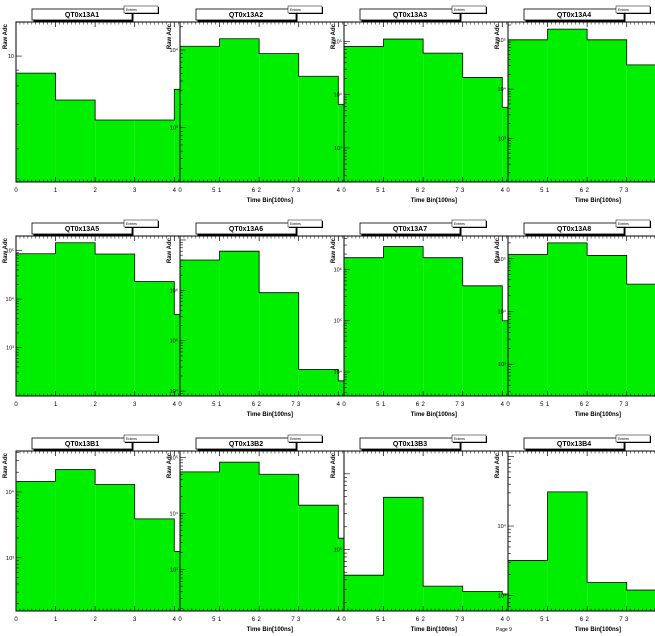 The image size is (655, 636). Describe the element at coordinates (504, 630) in the screenshot. I see `page-number: Page 9` at that location.